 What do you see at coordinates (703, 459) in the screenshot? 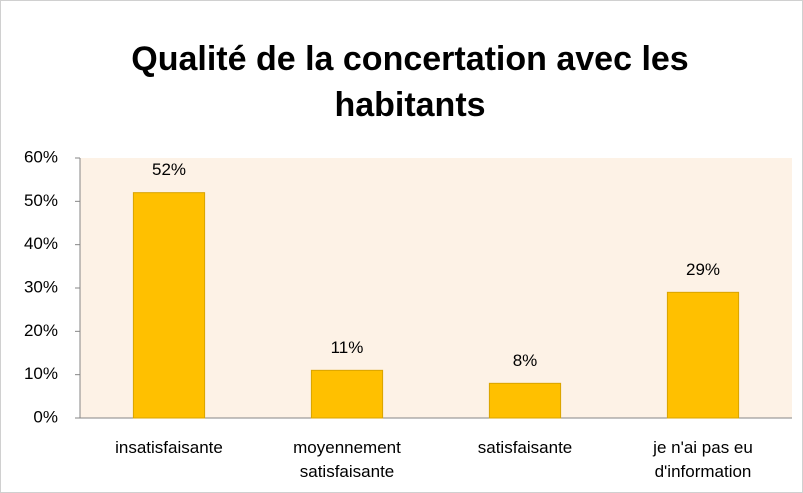
I see `x-tick-label: je n'ai pas eu d'information` at bounding box center [703, 459].